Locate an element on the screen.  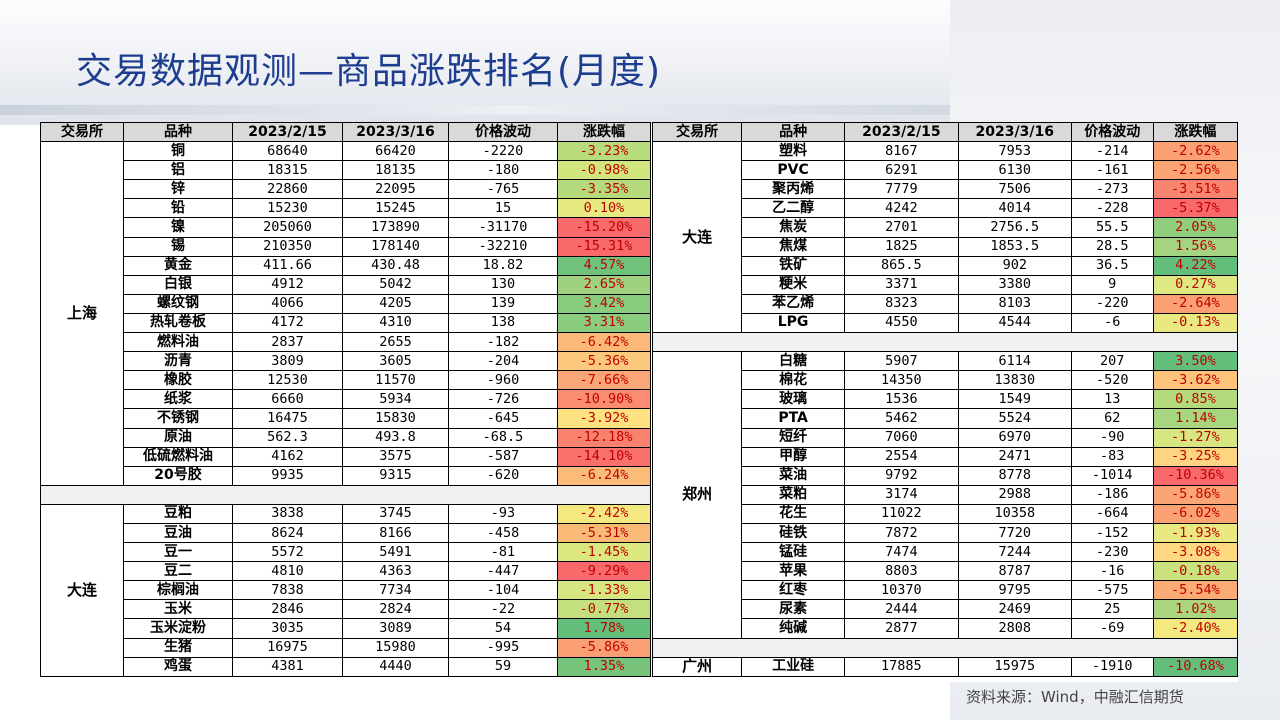
price-change: -765 is located at coordinates (503, 189).